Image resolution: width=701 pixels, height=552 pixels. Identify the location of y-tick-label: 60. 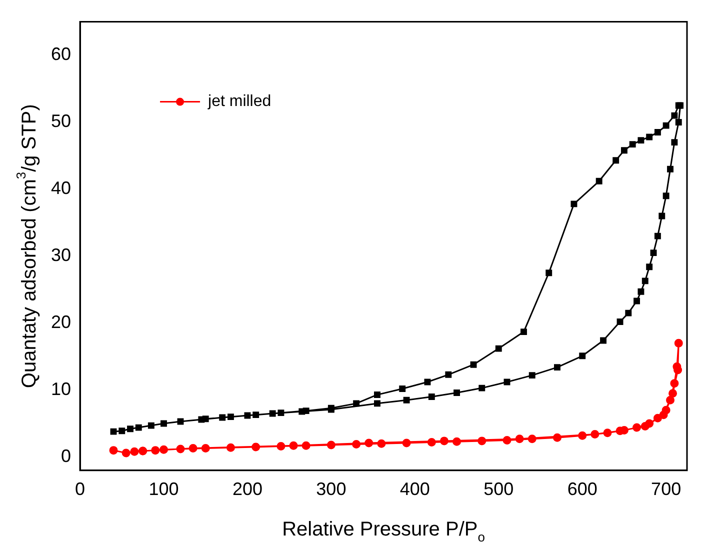
(61, 54).